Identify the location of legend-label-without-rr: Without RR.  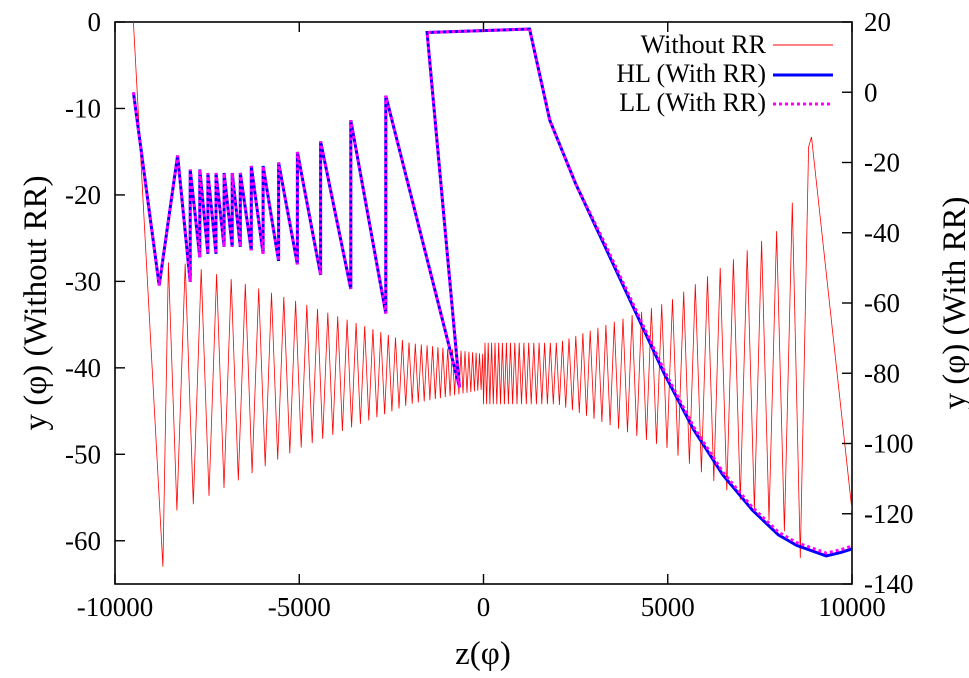
(704, 44).